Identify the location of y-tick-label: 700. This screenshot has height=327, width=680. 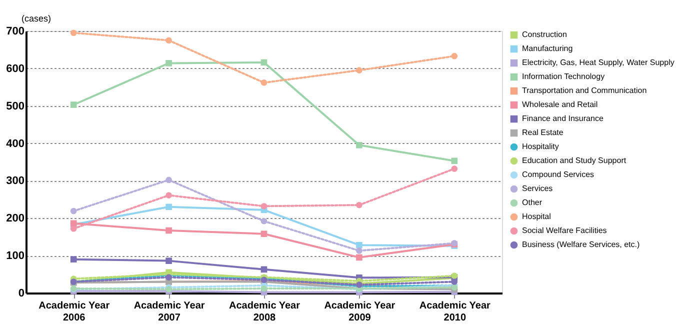
(15, 32).